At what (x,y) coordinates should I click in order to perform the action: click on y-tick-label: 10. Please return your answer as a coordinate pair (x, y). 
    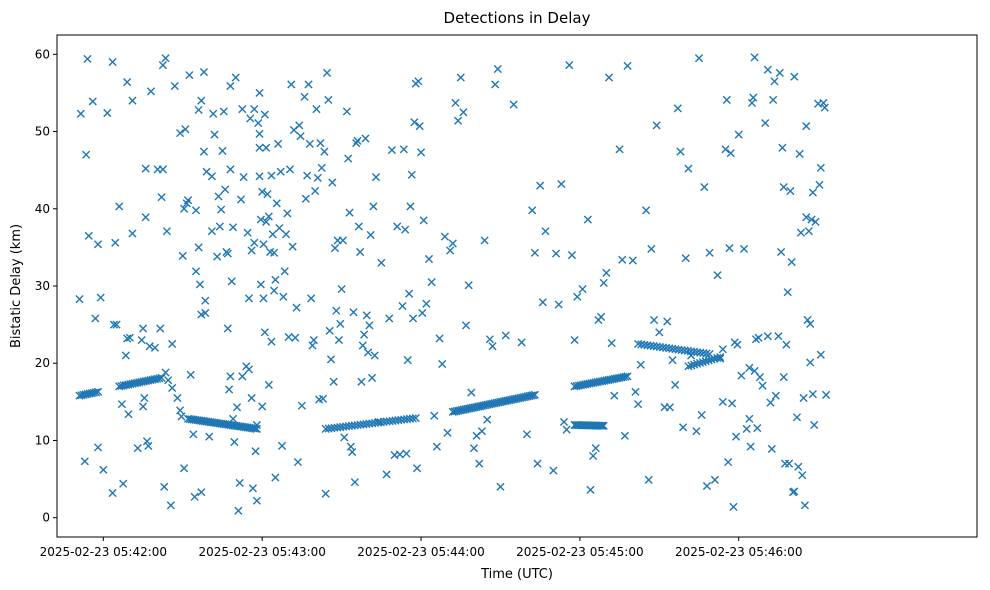
    Looking at the image, I should click on (42, 440).